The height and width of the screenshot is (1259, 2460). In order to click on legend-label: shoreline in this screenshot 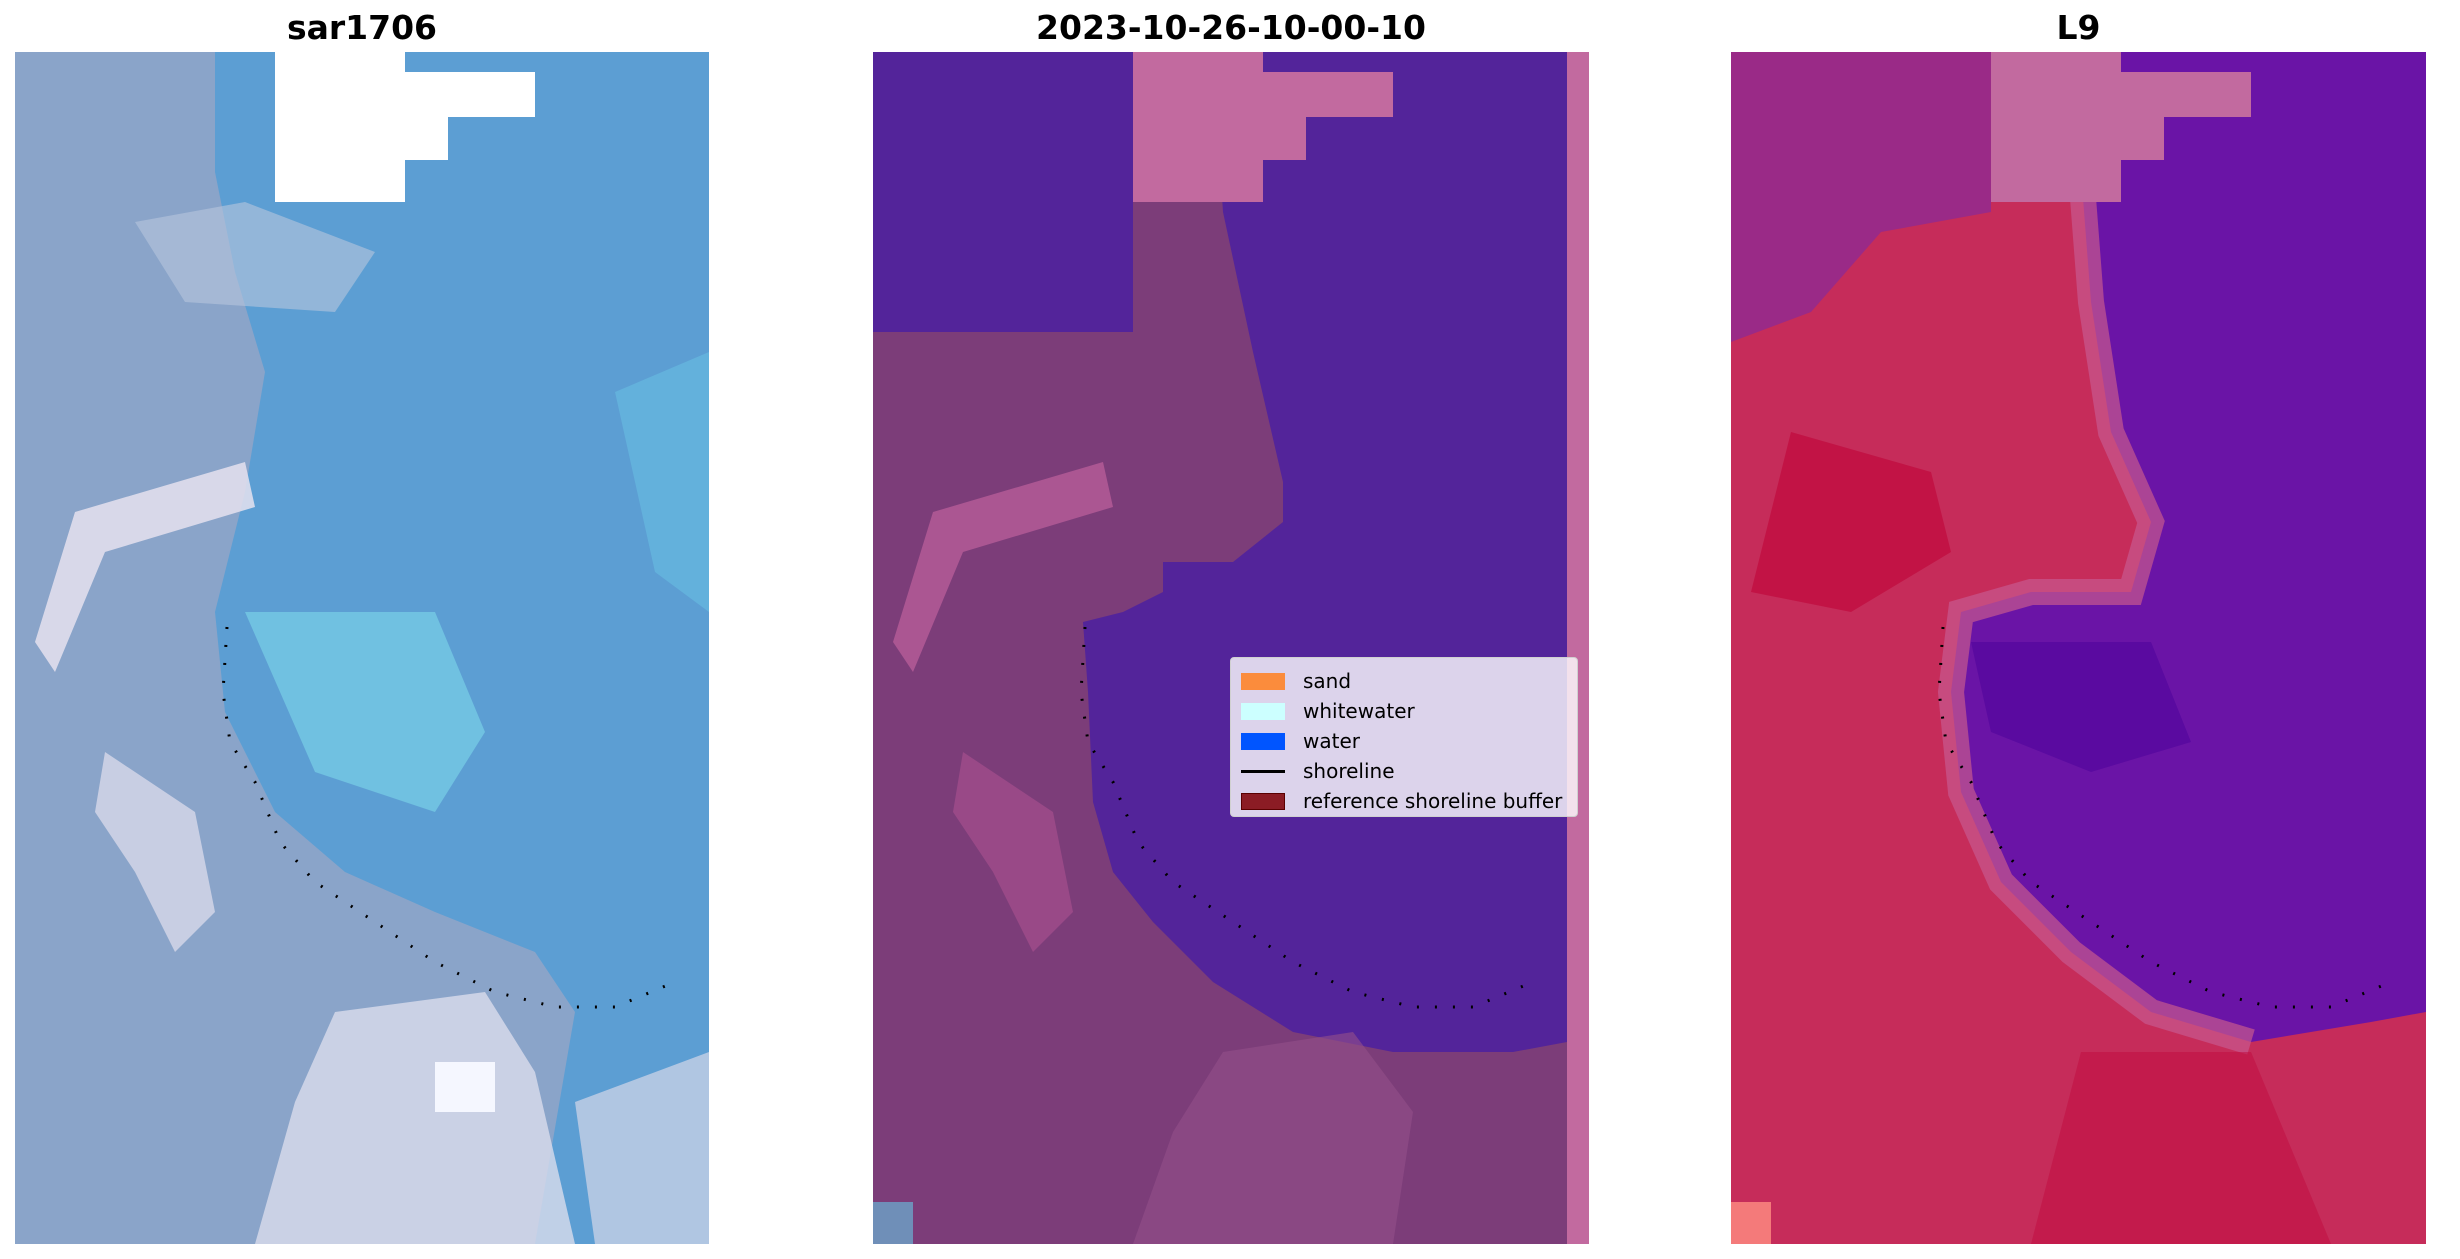, I will do `click(1349, 771)`.